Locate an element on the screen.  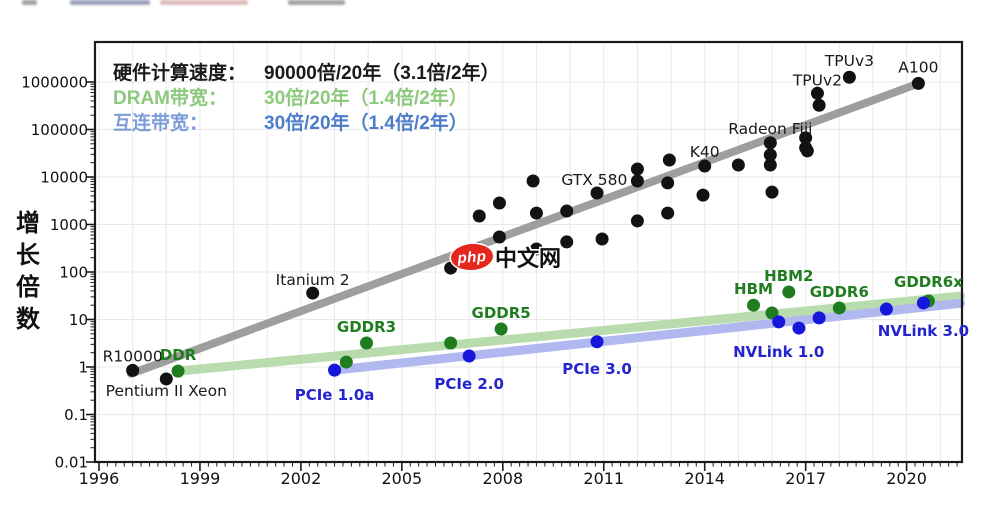
legend-row-interconnect: 互连带宽： 30倍/20年（1.4倍/2年） is located at coordinates (306, 123).